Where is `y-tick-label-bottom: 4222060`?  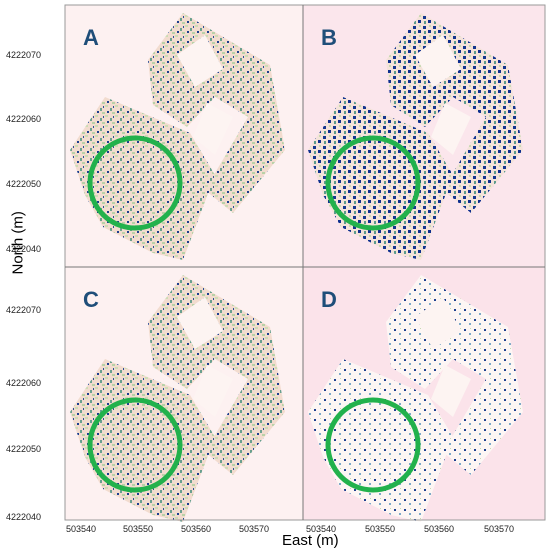
y-tick-label-bottom: 4222060 is located at coordinates (23, 383).